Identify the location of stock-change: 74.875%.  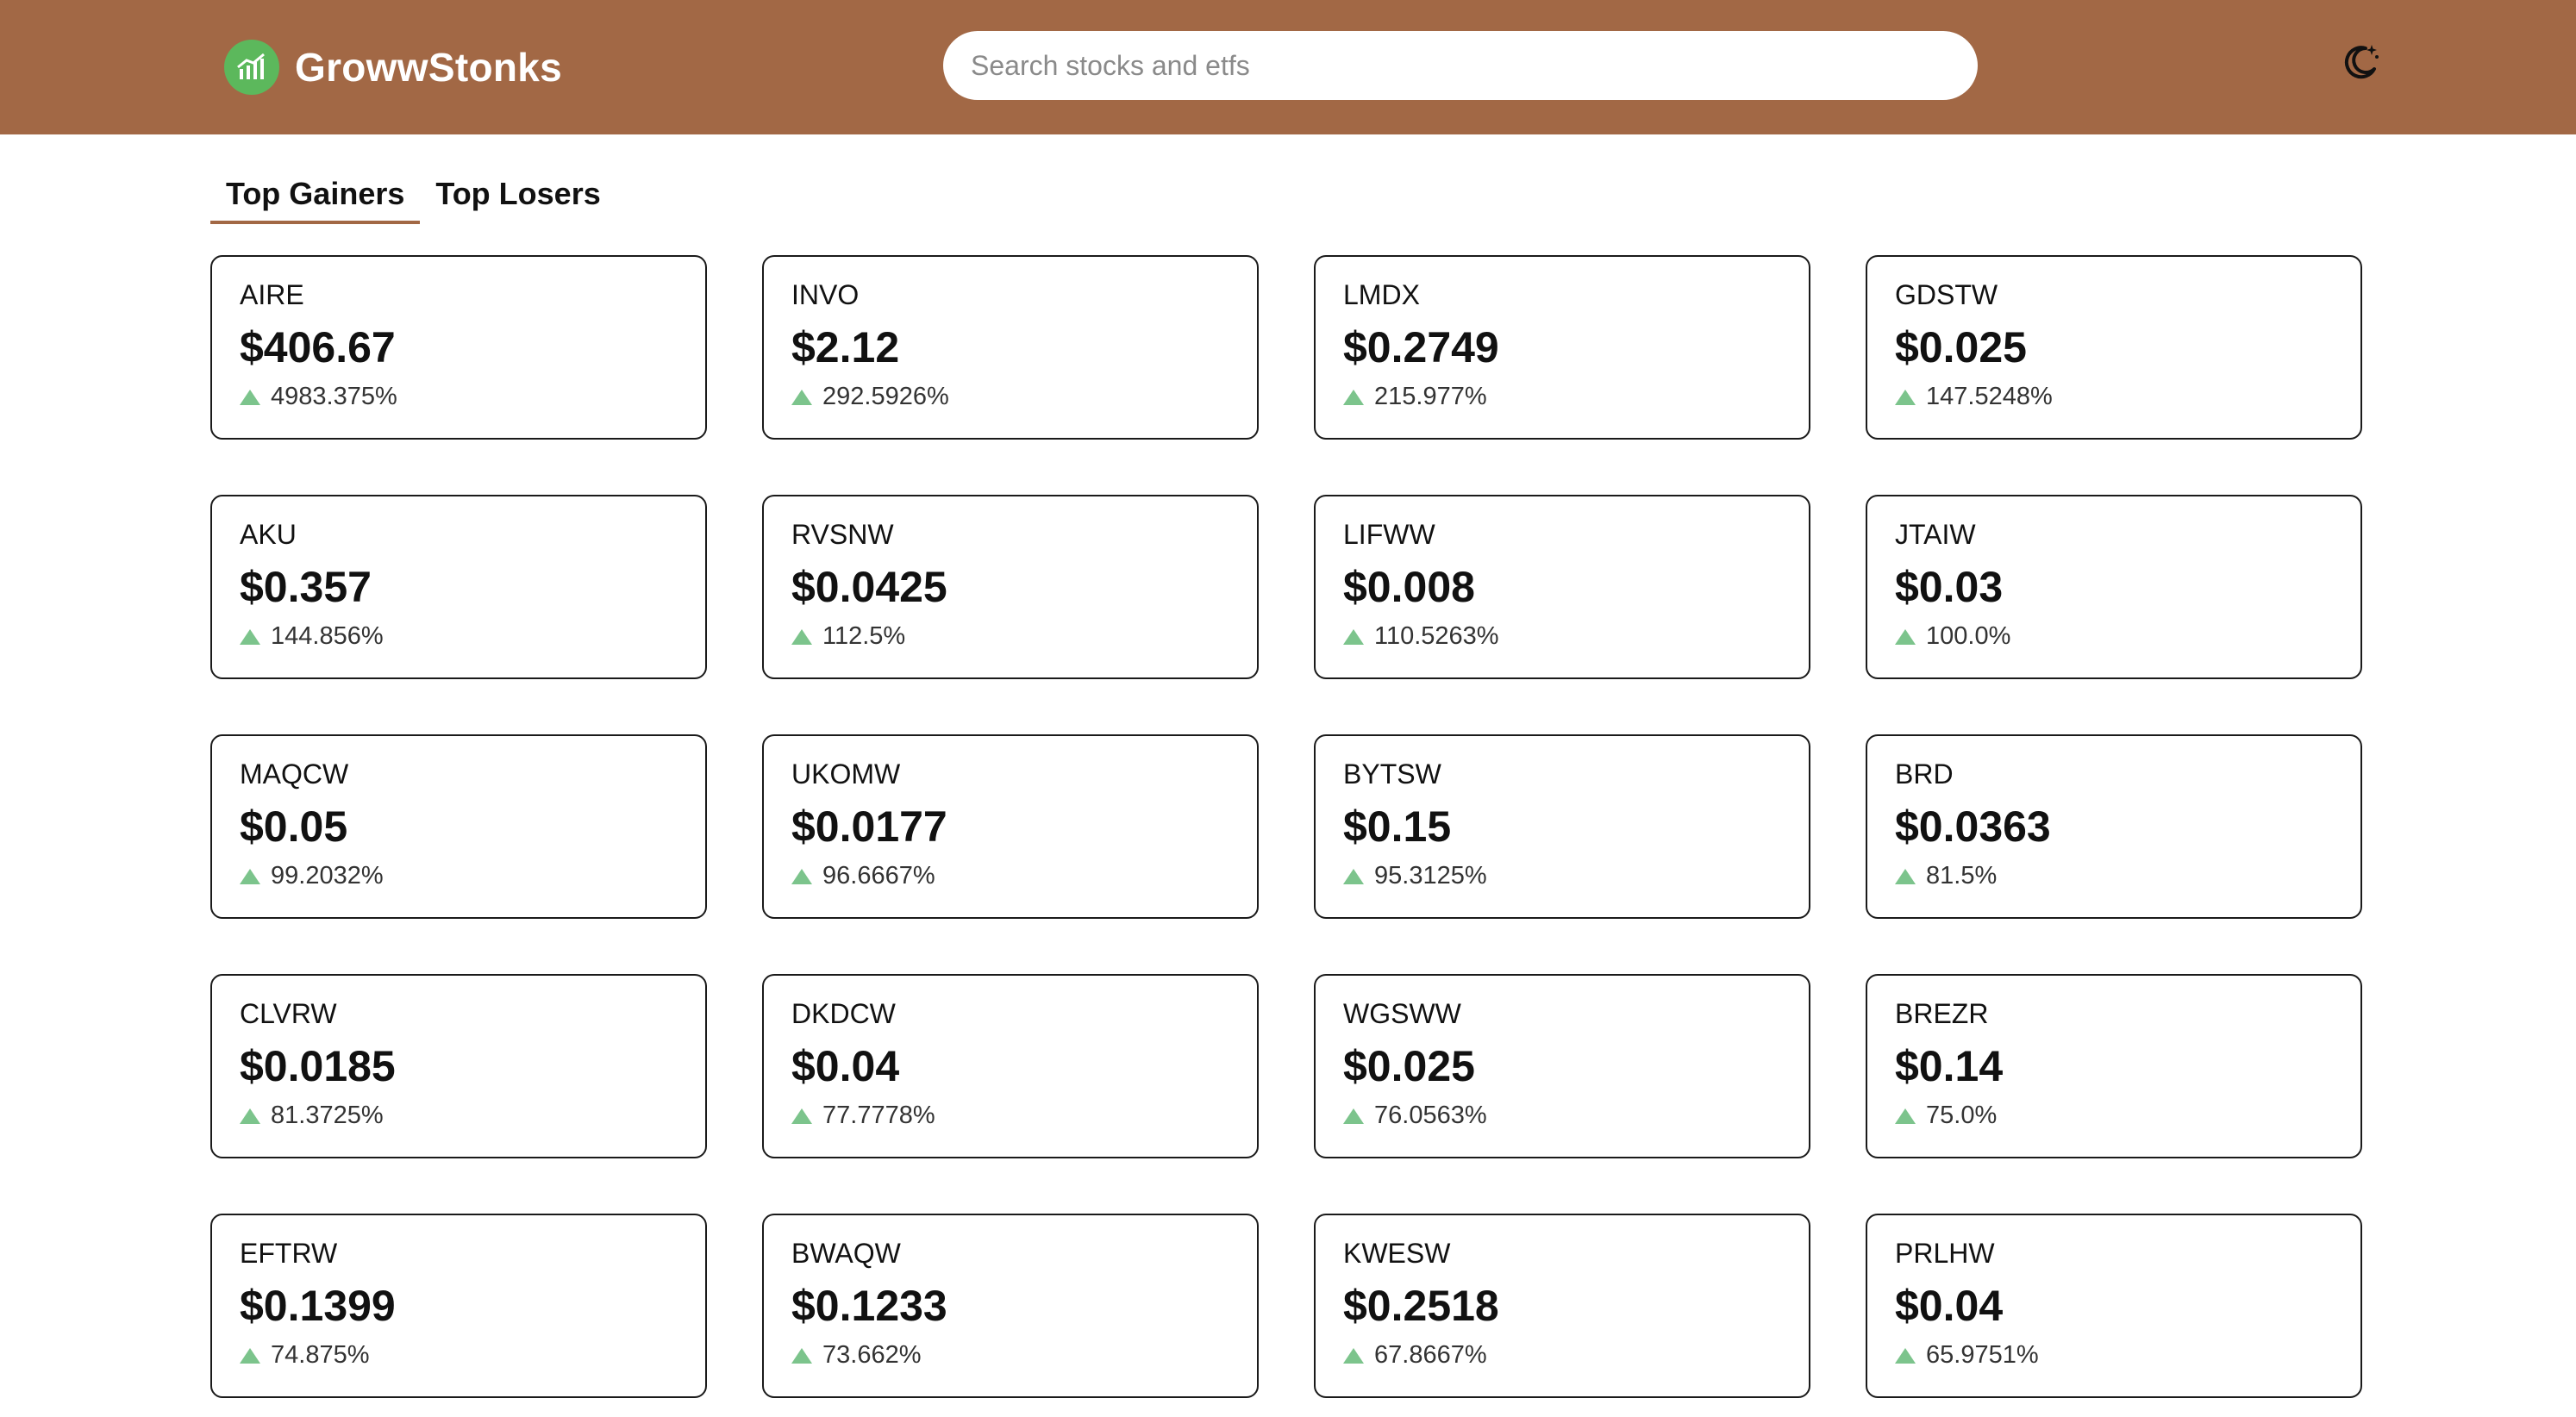
(459, 1355).